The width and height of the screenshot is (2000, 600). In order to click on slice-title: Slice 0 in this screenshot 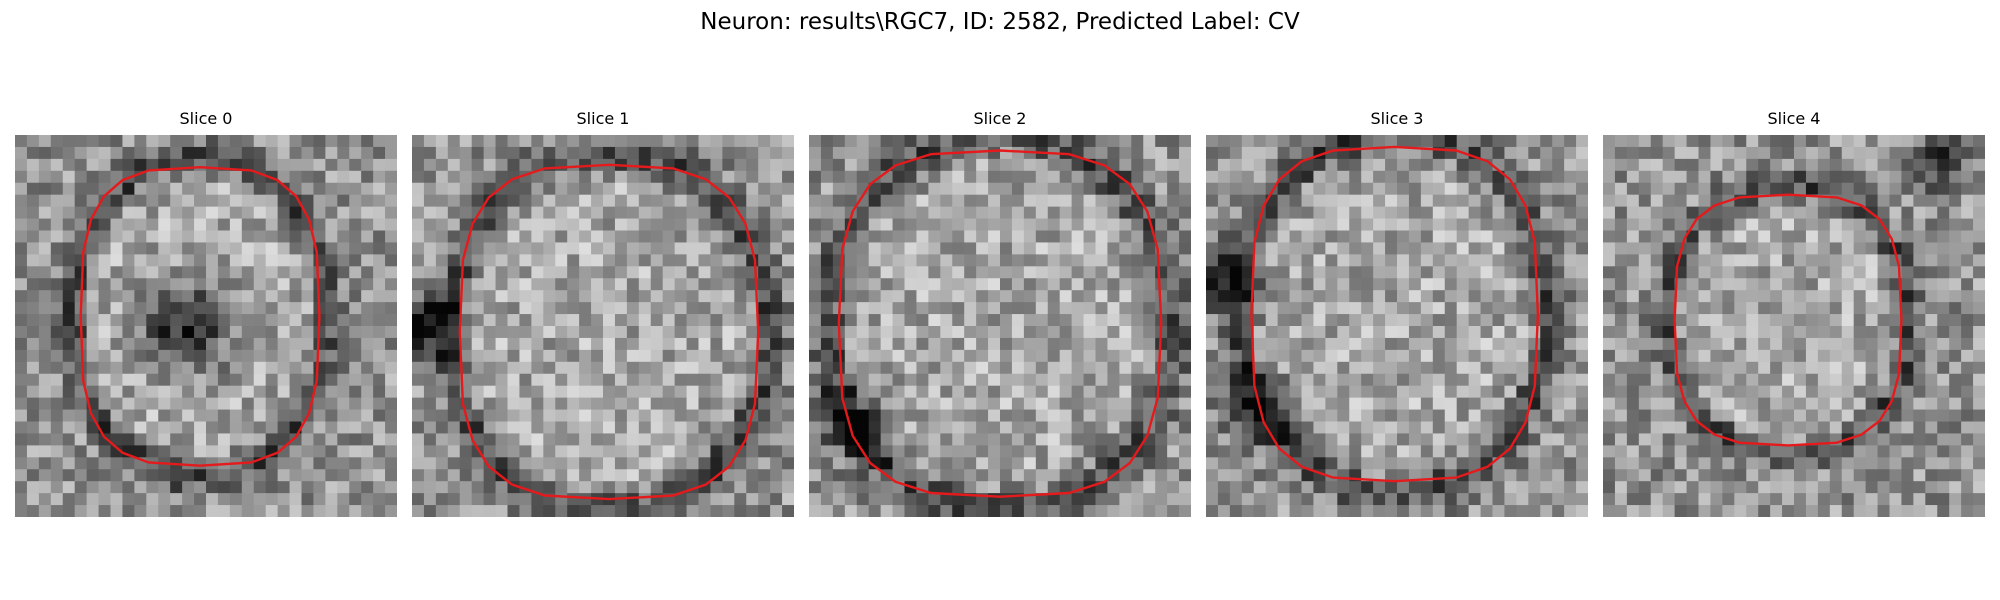, I will do `click(206, 118)`.